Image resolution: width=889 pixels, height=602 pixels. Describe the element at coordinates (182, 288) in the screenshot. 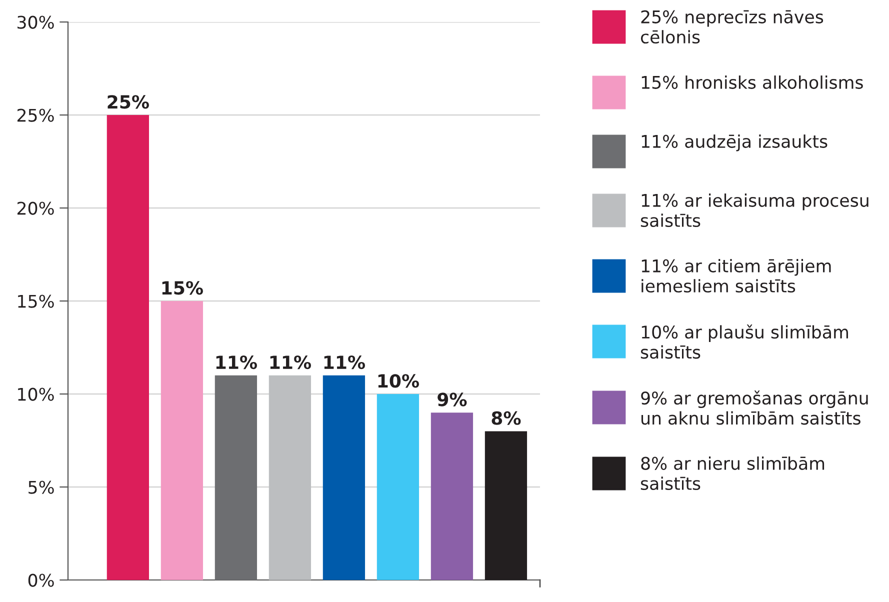

I see `data-label: 15%` at that location.